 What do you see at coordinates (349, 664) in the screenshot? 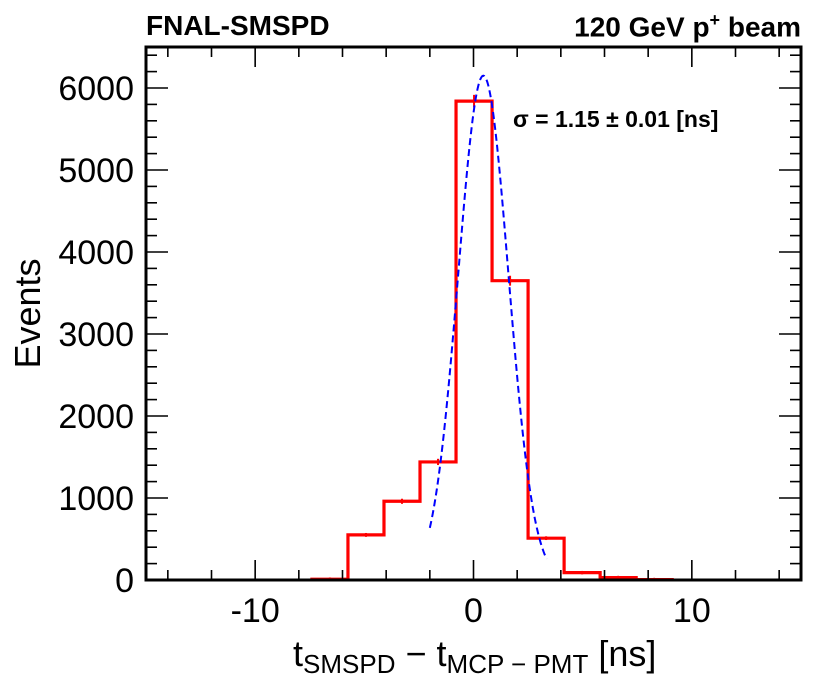
I see `x-label-sub1: SMSPD` at bounding box center [349, 664].